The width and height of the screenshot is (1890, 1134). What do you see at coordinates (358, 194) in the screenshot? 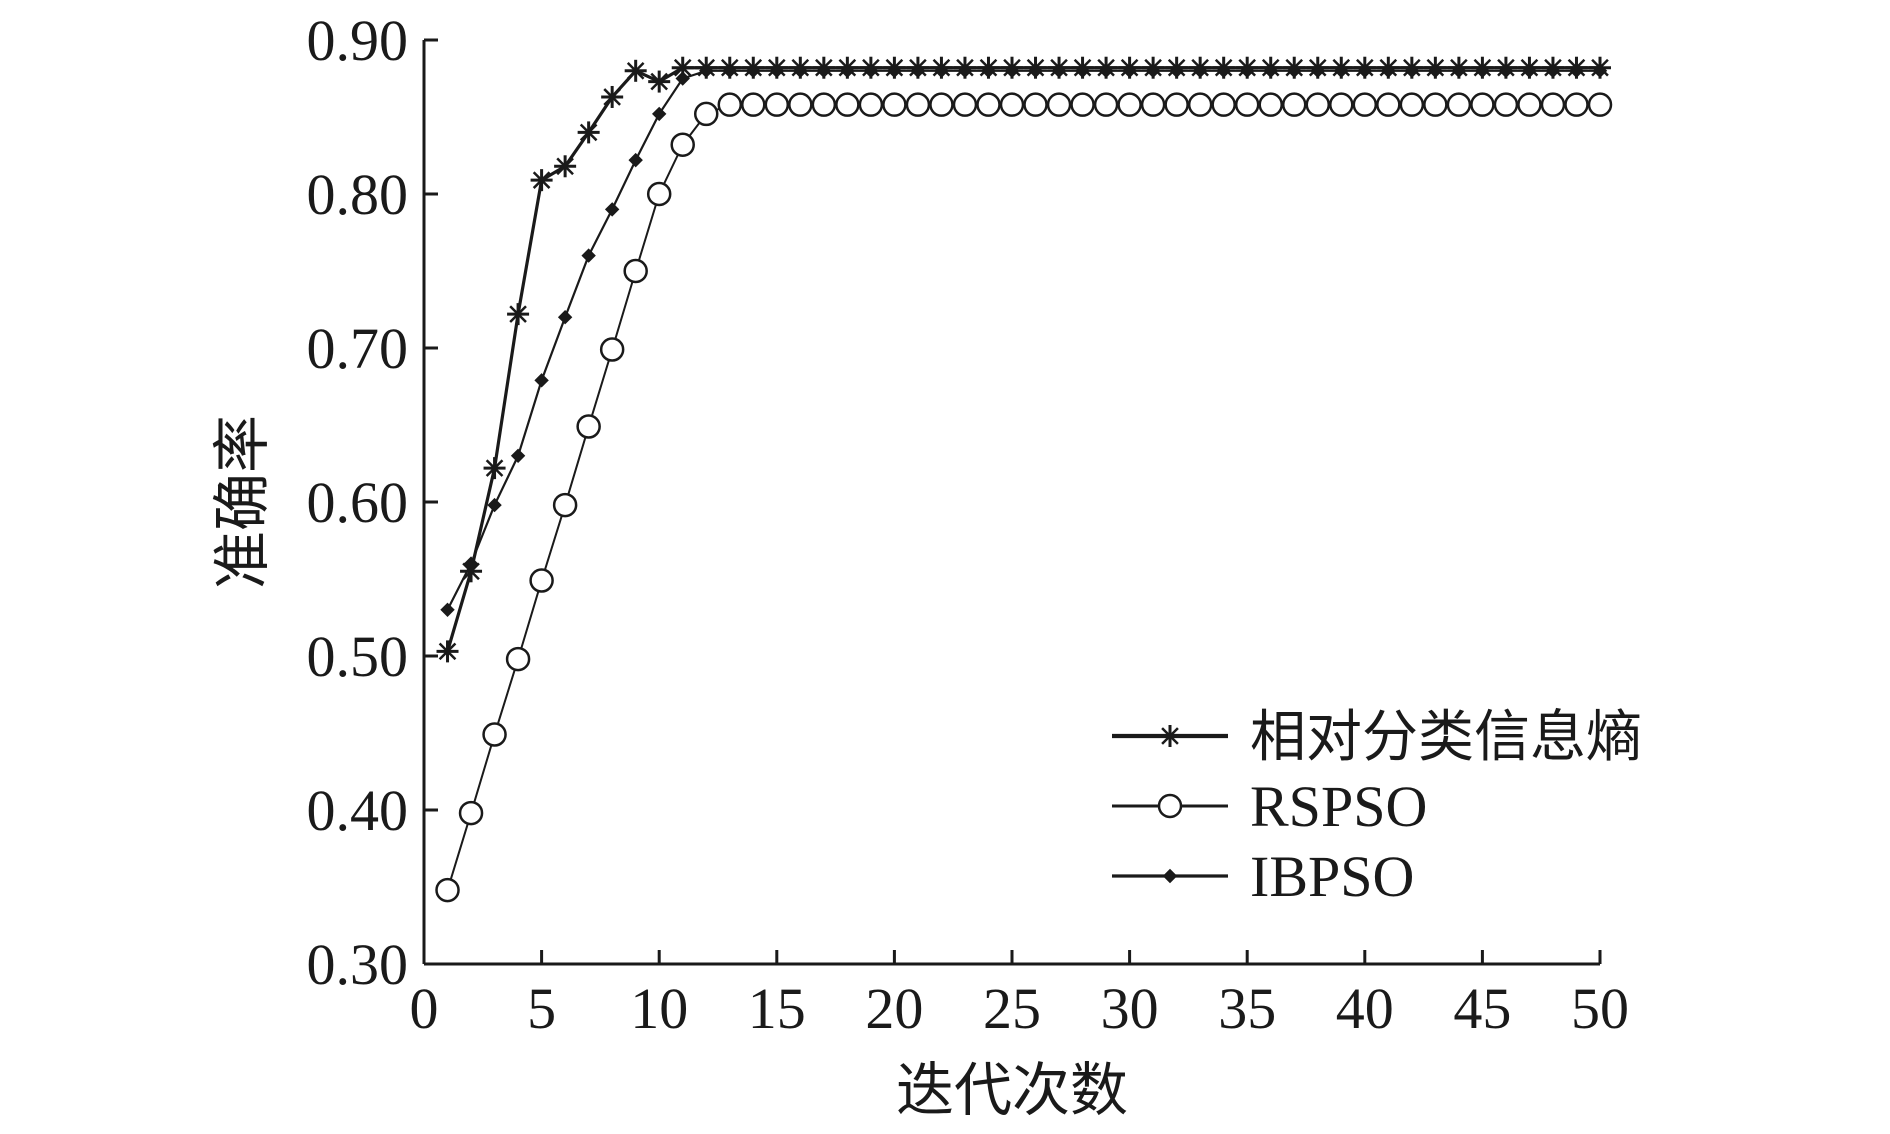
I see `y-tick-label: 0.80` at bounding box center [358, 194].